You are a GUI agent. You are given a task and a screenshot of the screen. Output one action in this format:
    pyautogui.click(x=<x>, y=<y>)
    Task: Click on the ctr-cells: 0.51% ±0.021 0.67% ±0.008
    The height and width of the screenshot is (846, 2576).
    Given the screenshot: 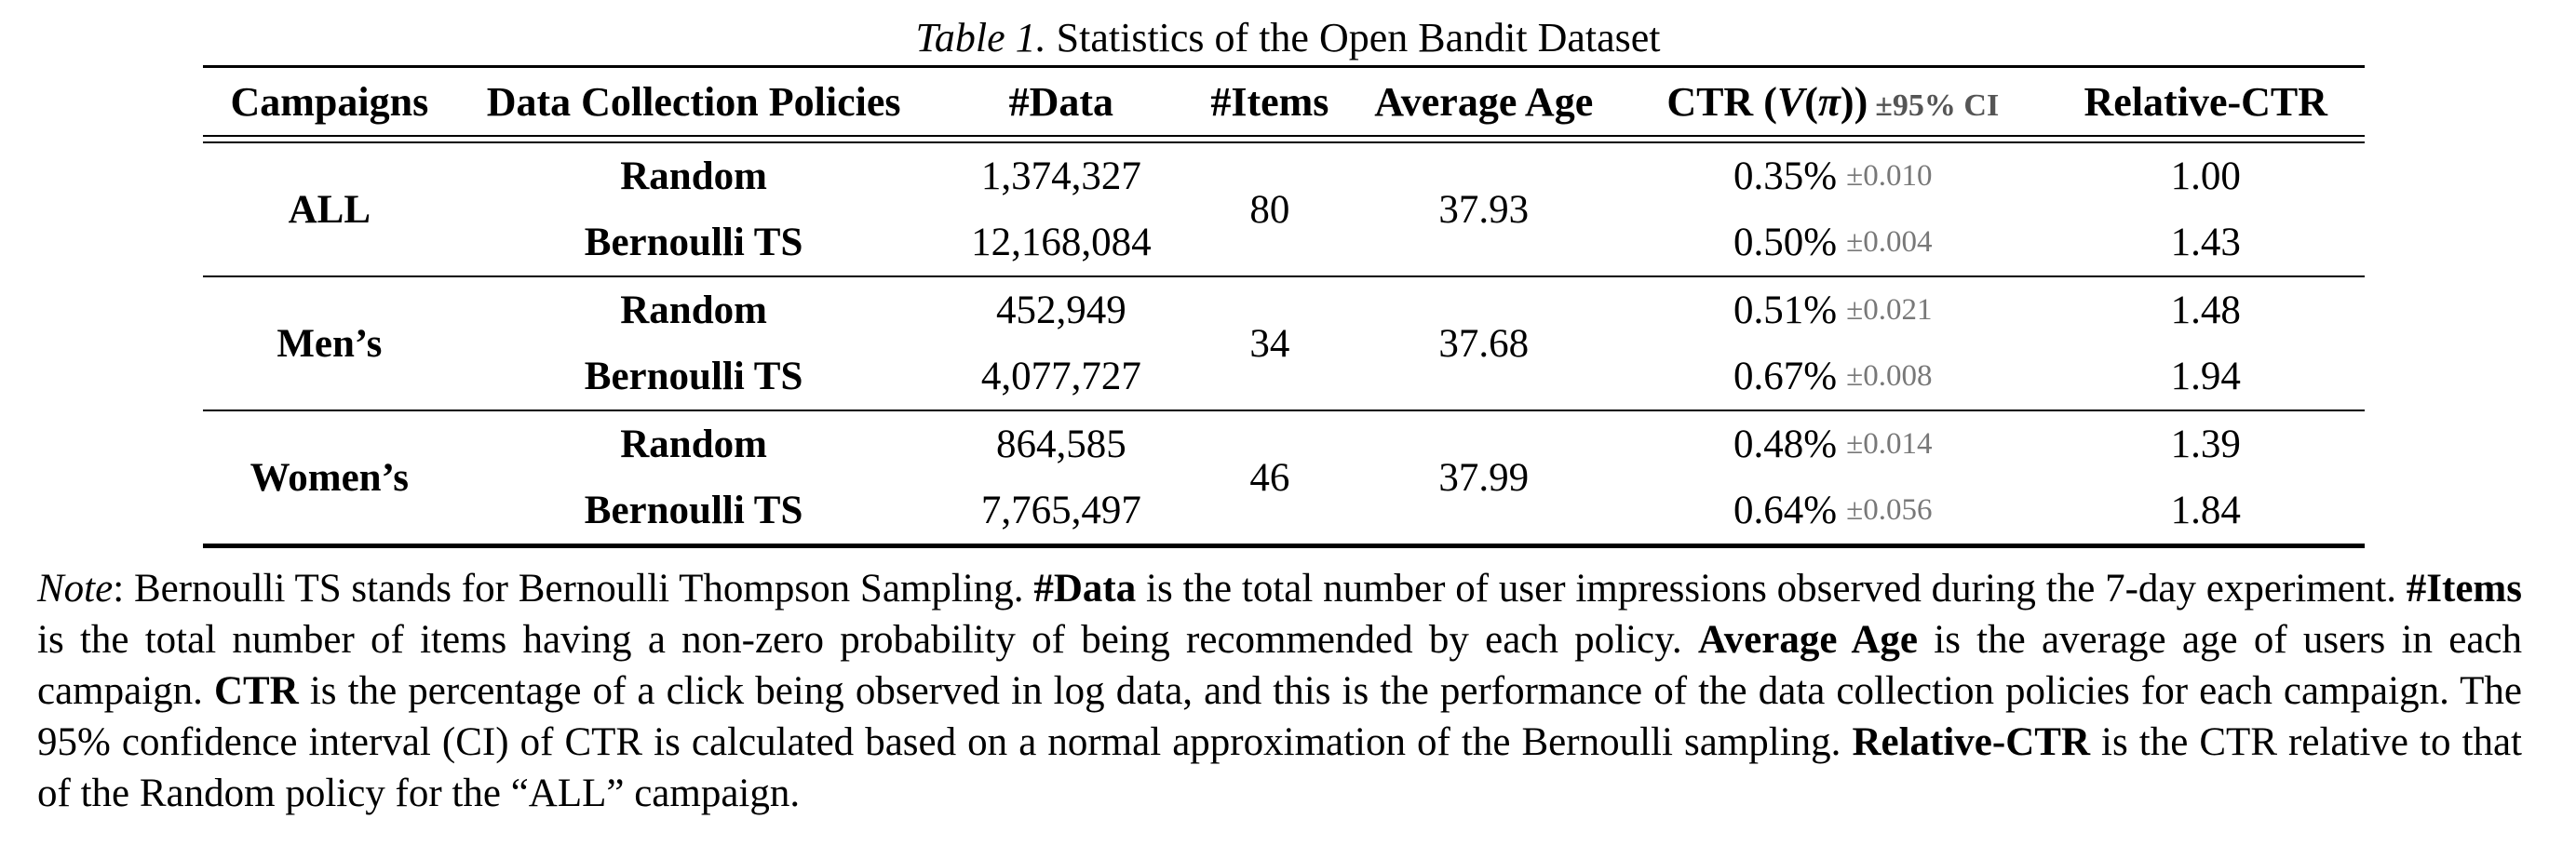 What is the action you would take?
    pyautogui.click(x=1833, y=343)
    